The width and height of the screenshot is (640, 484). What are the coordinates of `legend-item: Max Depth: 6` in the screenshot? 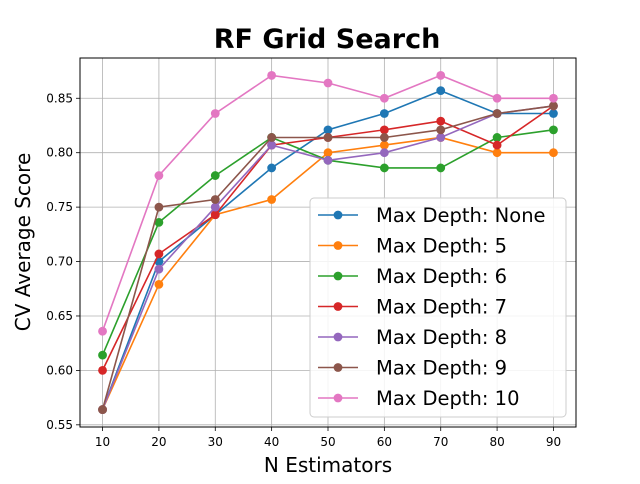 It's located at (412, 276).